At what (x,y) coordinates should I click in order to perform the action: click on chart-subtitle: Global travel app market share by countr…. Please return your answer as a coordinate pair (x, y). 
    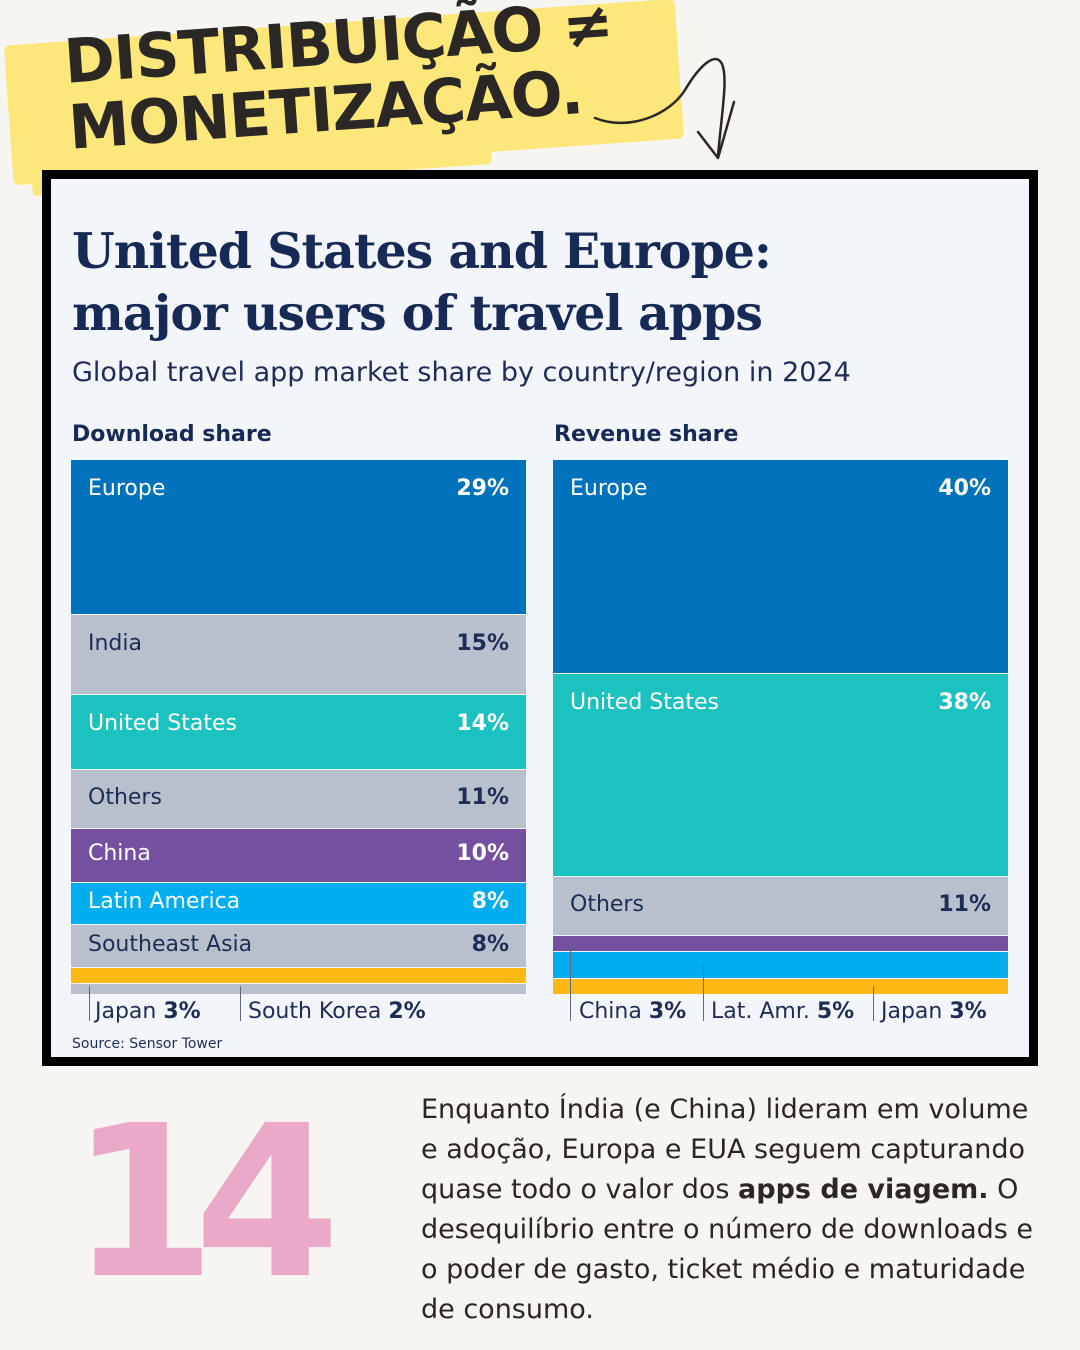
    Looking at the image, I should click on (461, 372).